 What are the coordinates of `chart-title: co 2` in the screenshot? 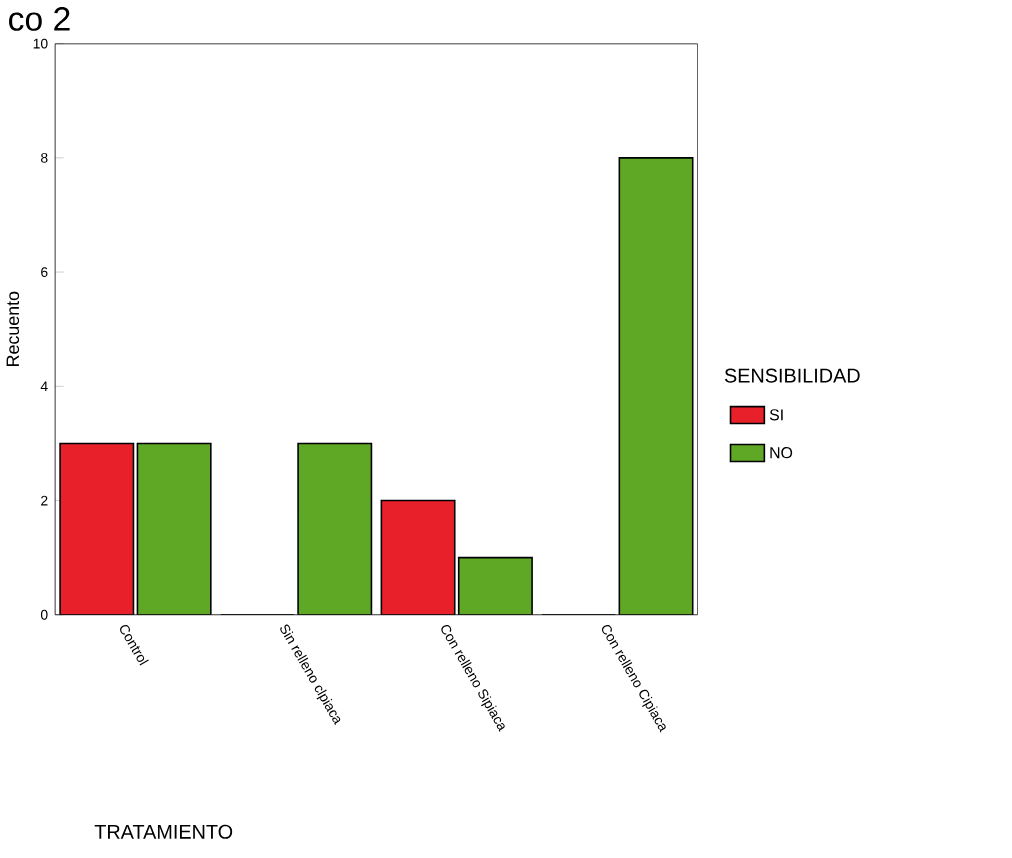 It's located at (39, 18).